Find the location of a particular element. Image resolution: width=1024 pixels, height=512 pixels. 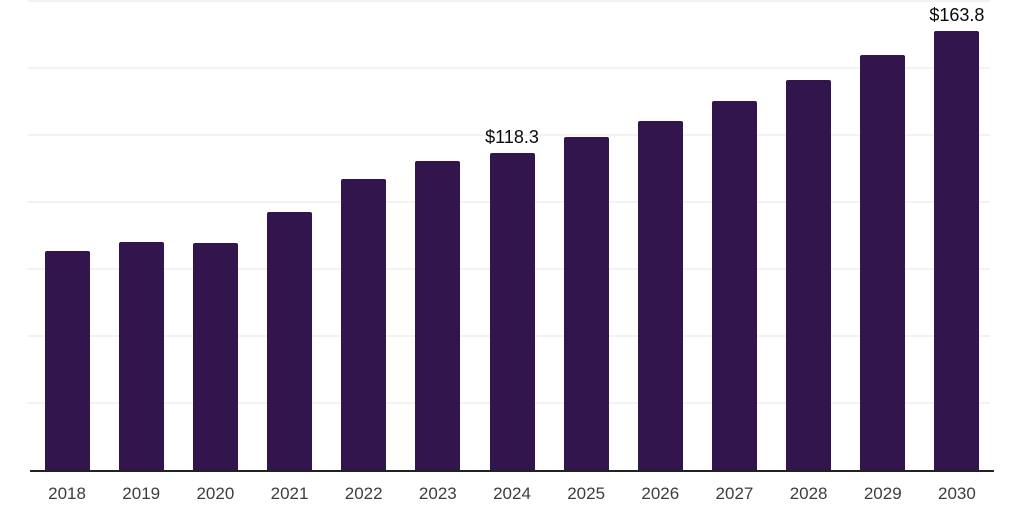

x-tick-label-2022: 2022 is located at coordinates (363, 493).